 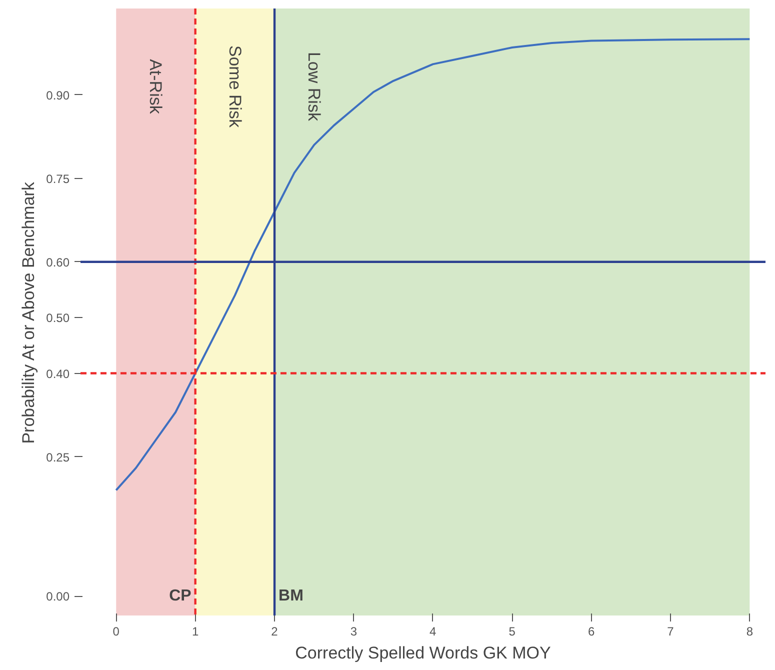 I want to click on y-axis-title: Probability At or Above Benchmark, so click(x=28, y=313).